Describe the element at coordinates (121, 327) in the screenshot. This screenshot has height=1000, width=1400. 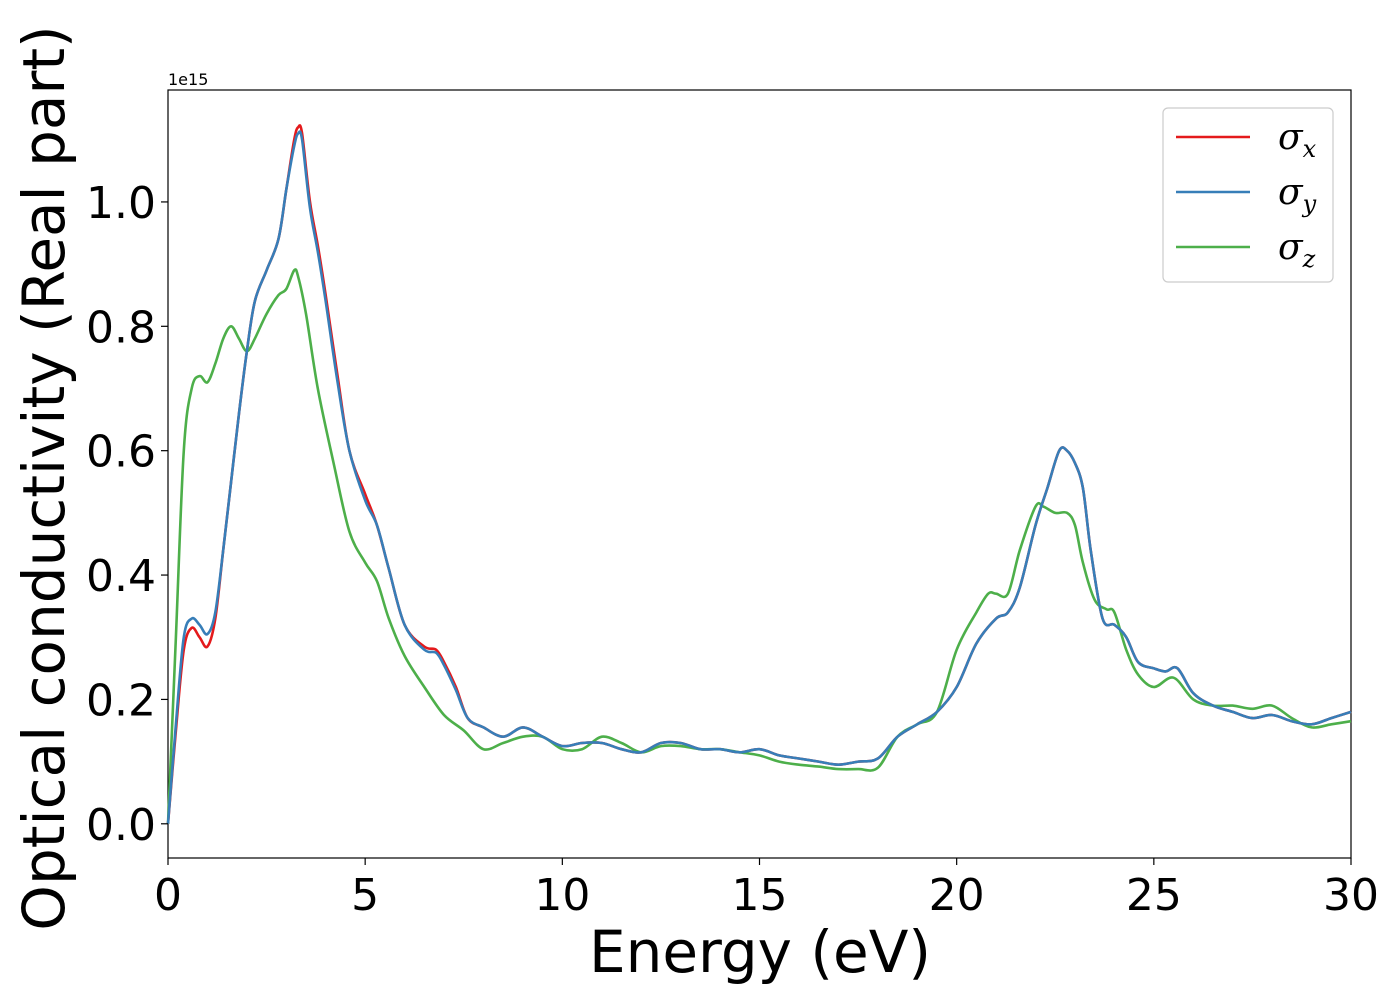
I see `y-tick-label: 0.8` at that location.